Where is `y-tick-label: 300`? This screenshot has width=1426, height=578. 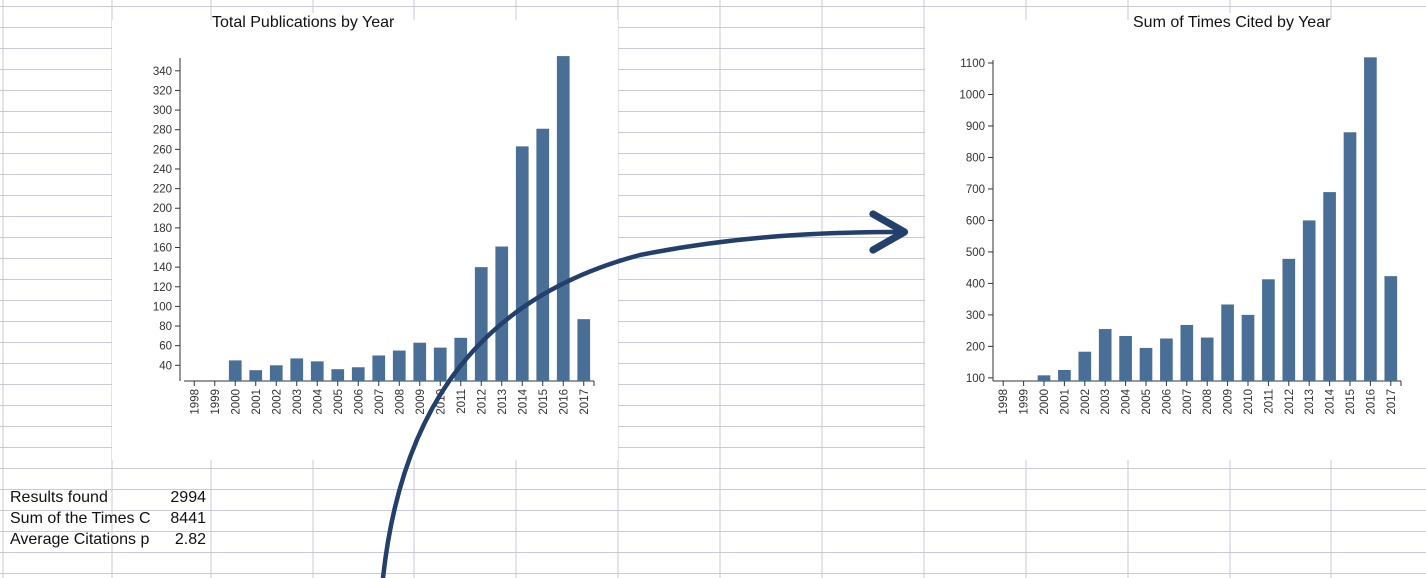
y-tick-label: 300 is located at coordinates (975, 316).